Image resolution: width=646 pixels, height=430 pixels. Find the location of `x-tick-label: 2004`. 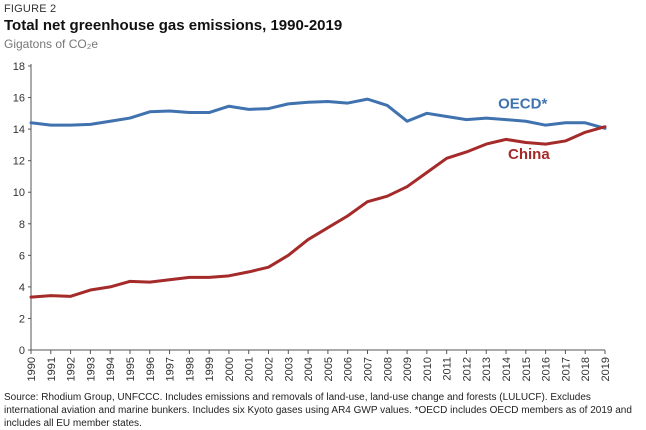

x-tick-label: 2004 is located at coordinates (309, 369).